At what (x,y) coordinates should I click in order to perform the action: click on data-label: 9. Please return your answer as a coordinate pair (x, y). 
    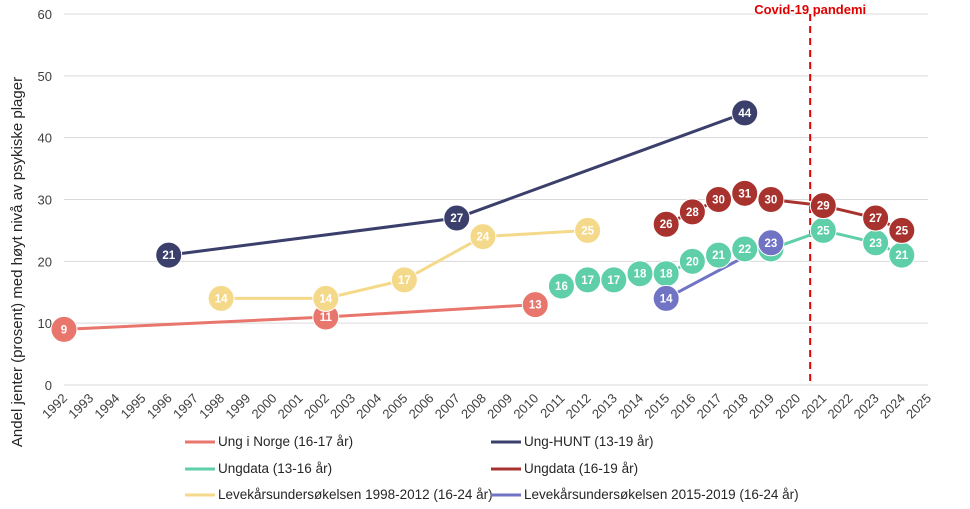
    Looking at the image, I should click on (64, 330).